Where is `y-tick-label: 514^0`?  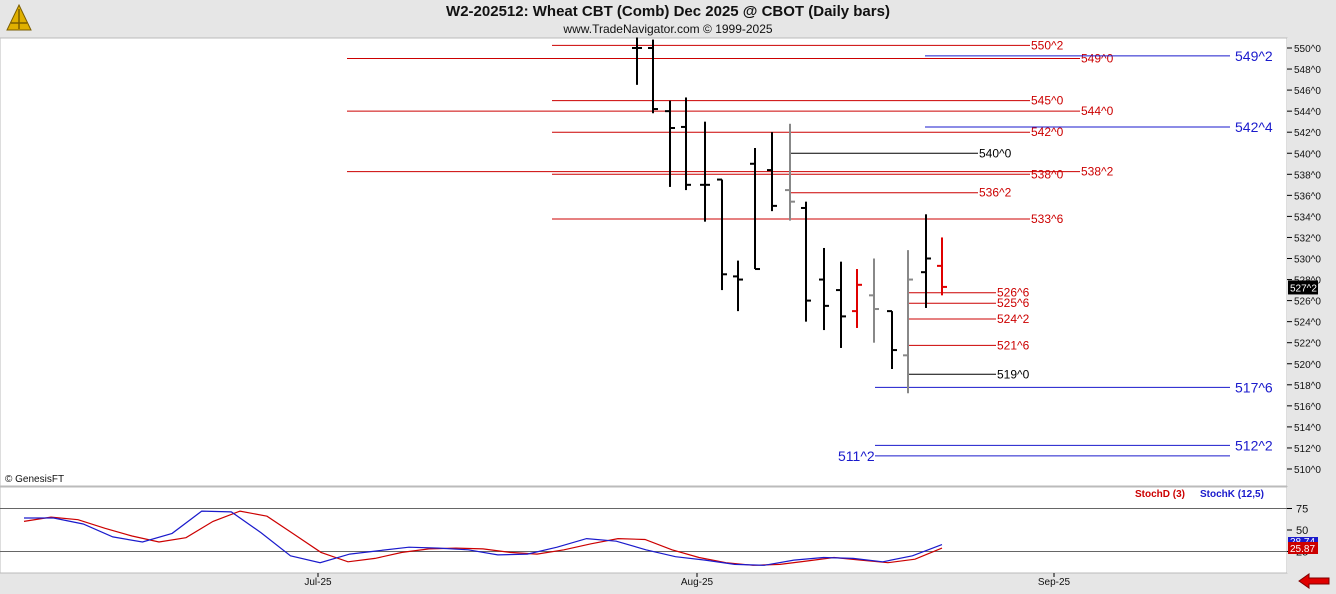 y-tick-label: 514^0 is located at coordinates (1307, 428).